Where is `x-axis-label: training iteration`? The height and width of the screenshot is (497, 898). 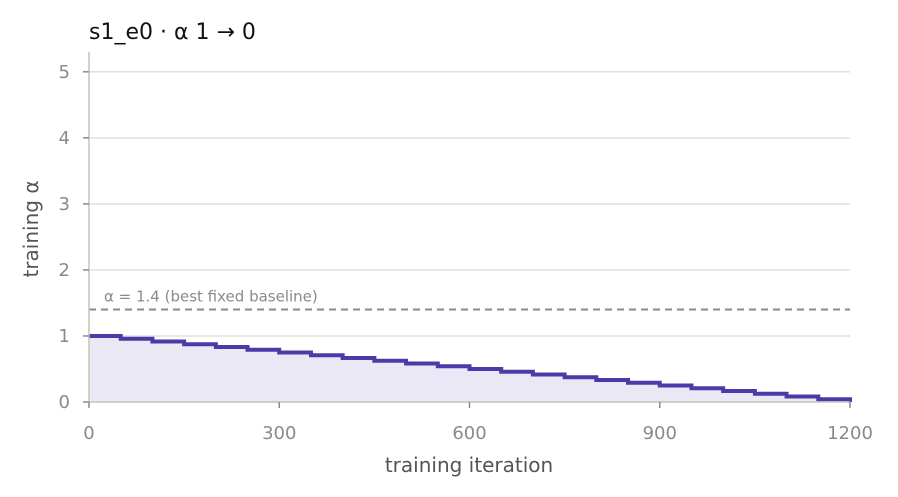
x-axis-label: training iteration is located at coordinates (469, 465).